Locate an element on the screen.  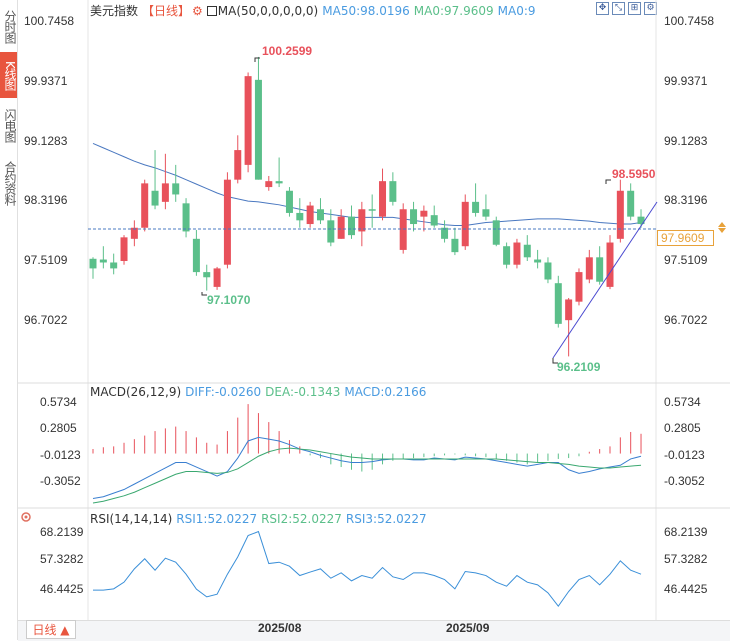
ma50-line is located at coordinates (367, 184).